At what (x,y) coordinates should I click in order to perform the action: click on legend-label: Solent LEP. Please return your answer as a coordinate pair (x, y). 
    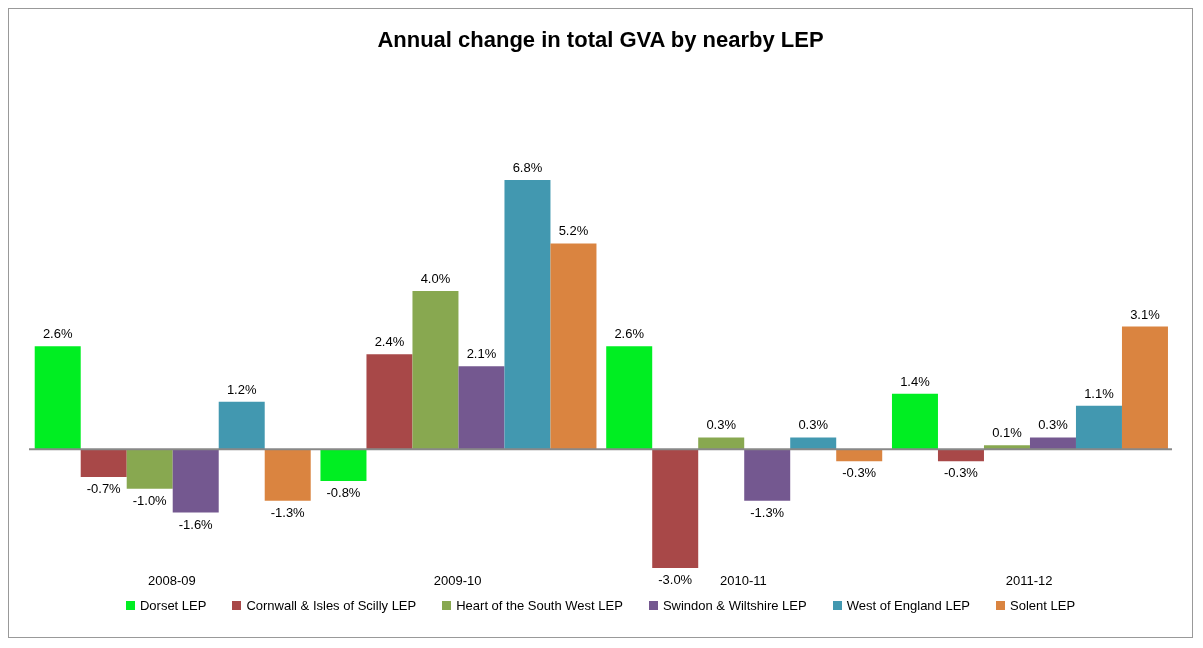
    Looking at the image, I should click on (1042, 605).